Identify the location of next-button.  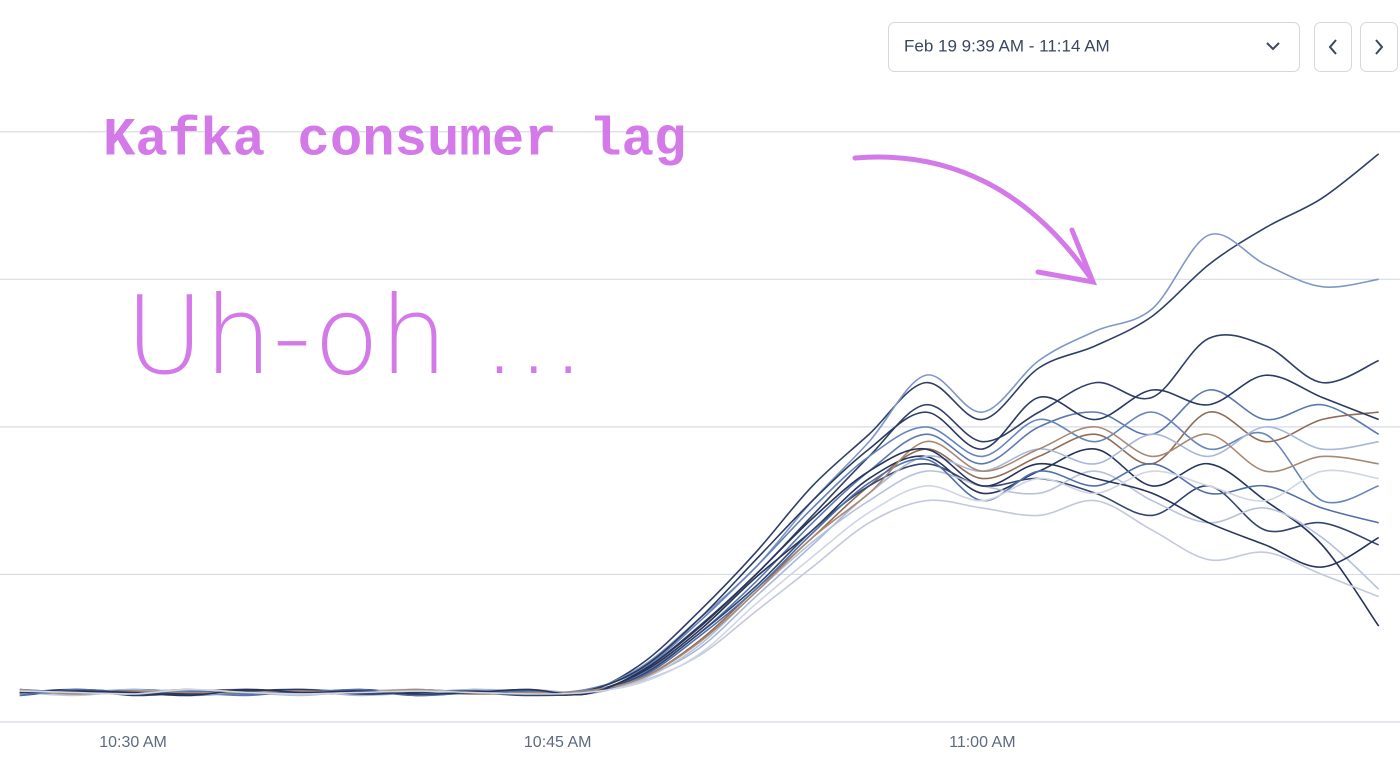
(1379, 47).